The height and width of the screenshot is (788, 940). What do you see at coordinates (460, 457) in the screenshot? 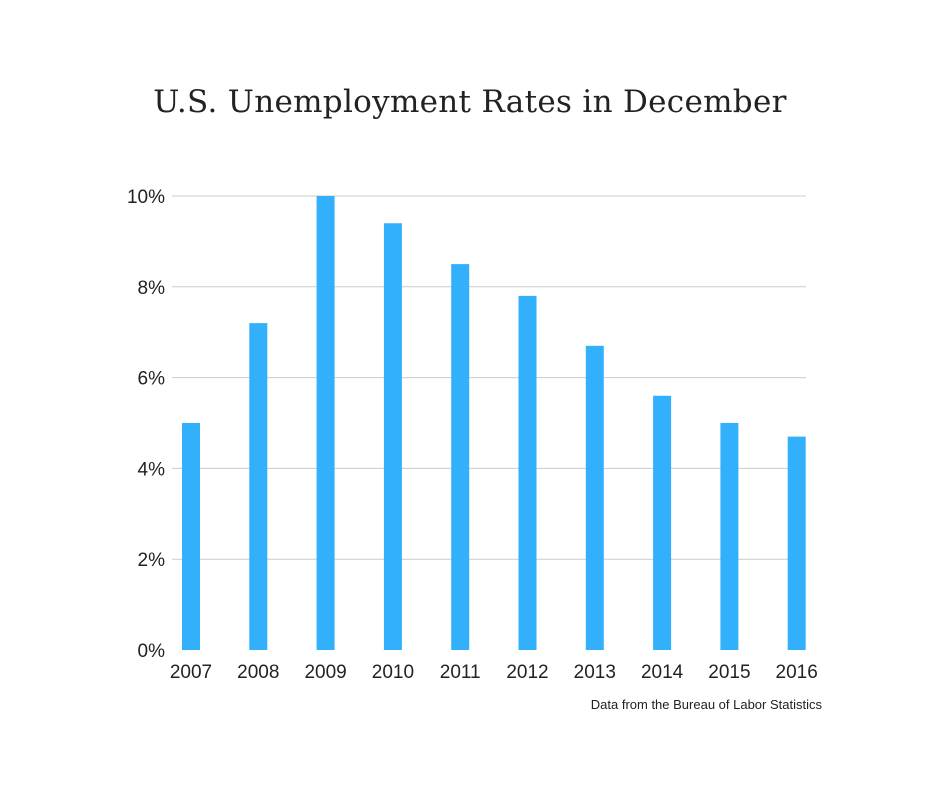
I see `bar-2011` at bounding box center [460, 457].